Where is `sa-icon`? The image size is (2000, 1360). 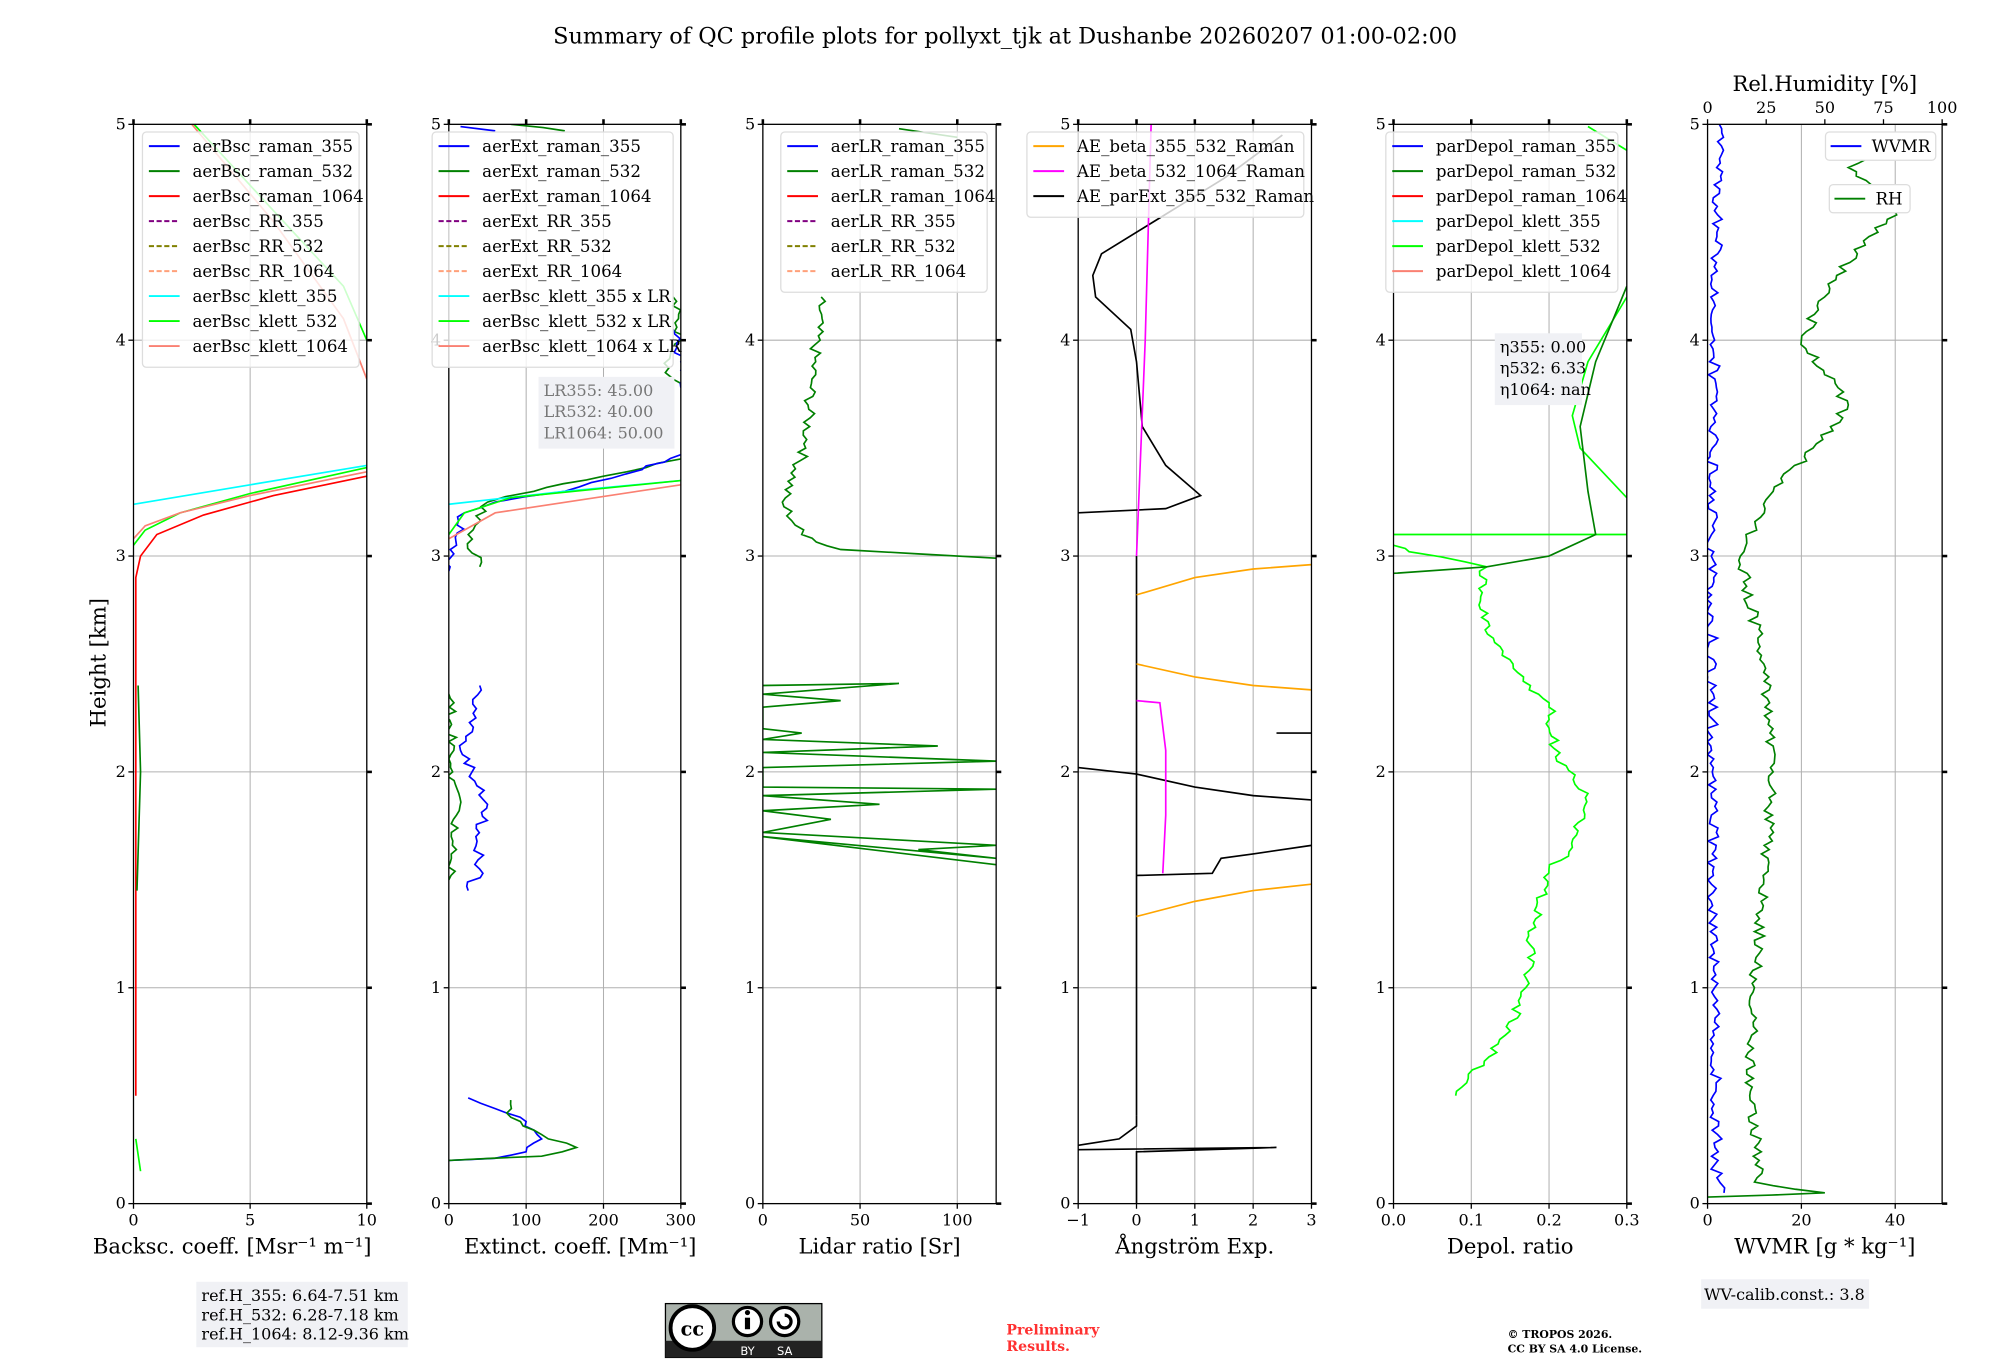
sa-icon is located at coordinates (784, 1321).